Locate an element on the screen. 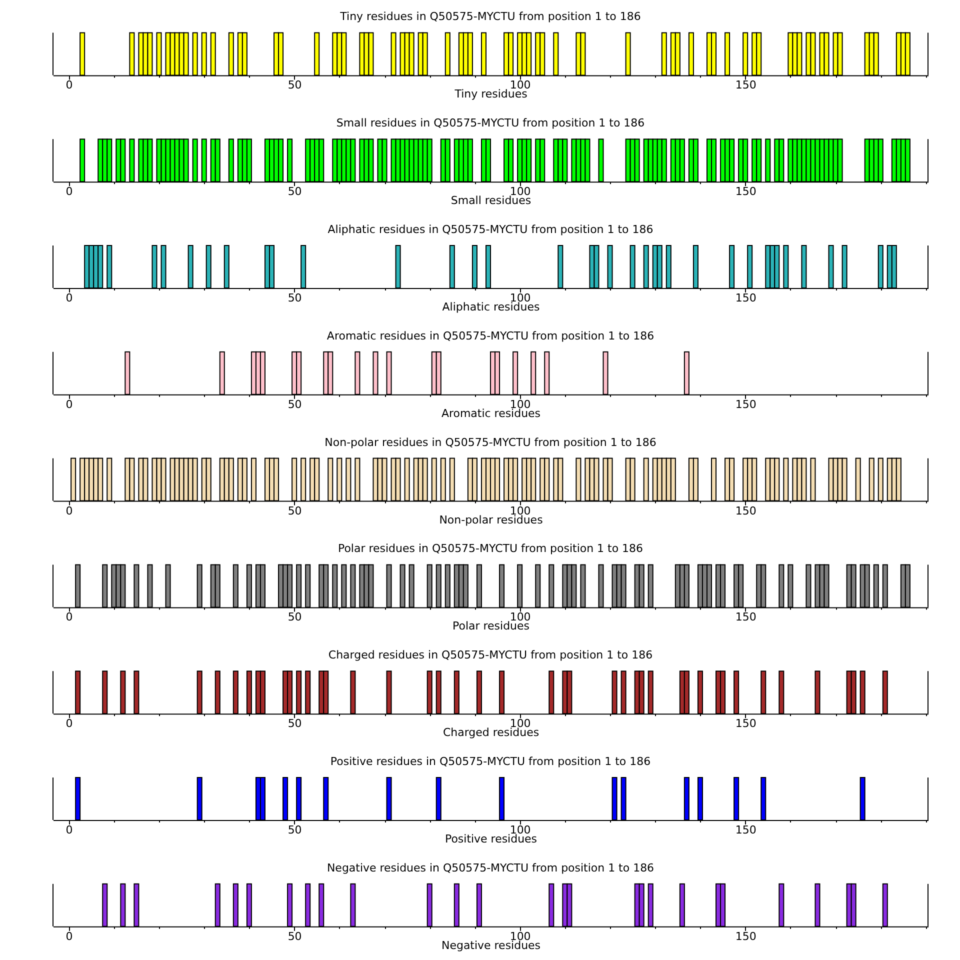 The image size is (960, 960). chart-title: Aliphatic residues in Q50575-MYCTU from position 1 to 186 is located at coordinates (491, 229).